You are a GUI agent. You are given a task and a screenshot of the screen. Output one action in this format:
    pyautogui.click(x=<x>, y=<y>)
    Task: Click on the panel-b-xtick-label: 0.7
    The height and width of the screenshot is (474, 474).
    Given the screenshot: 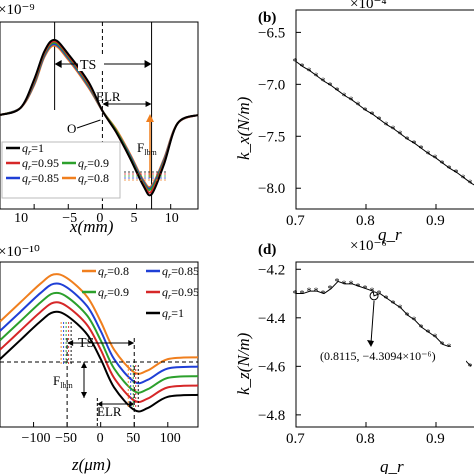 What is the action you would take?
    pyautogui.click(x=295, y=221)
    